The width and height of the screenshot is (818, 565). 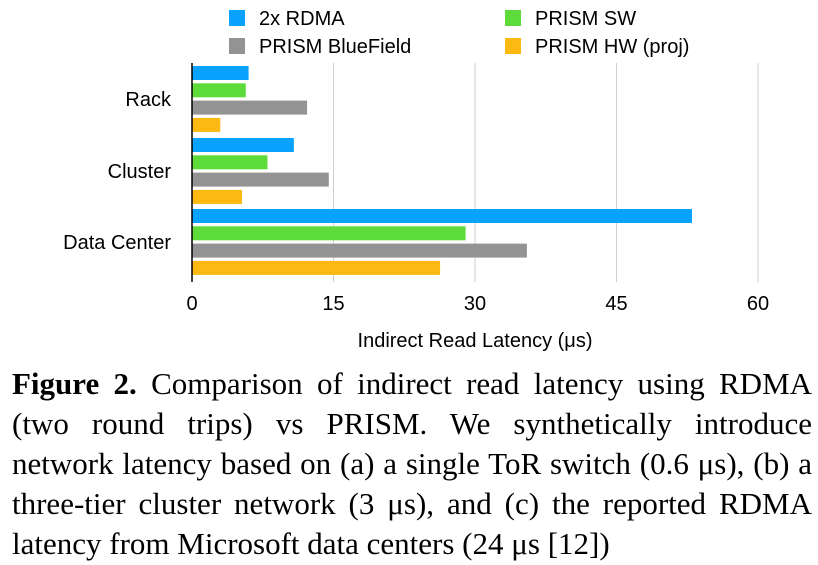 I want to click on x-axis-label: Indirect Read Latency (μs), so click(x=475, y=341).